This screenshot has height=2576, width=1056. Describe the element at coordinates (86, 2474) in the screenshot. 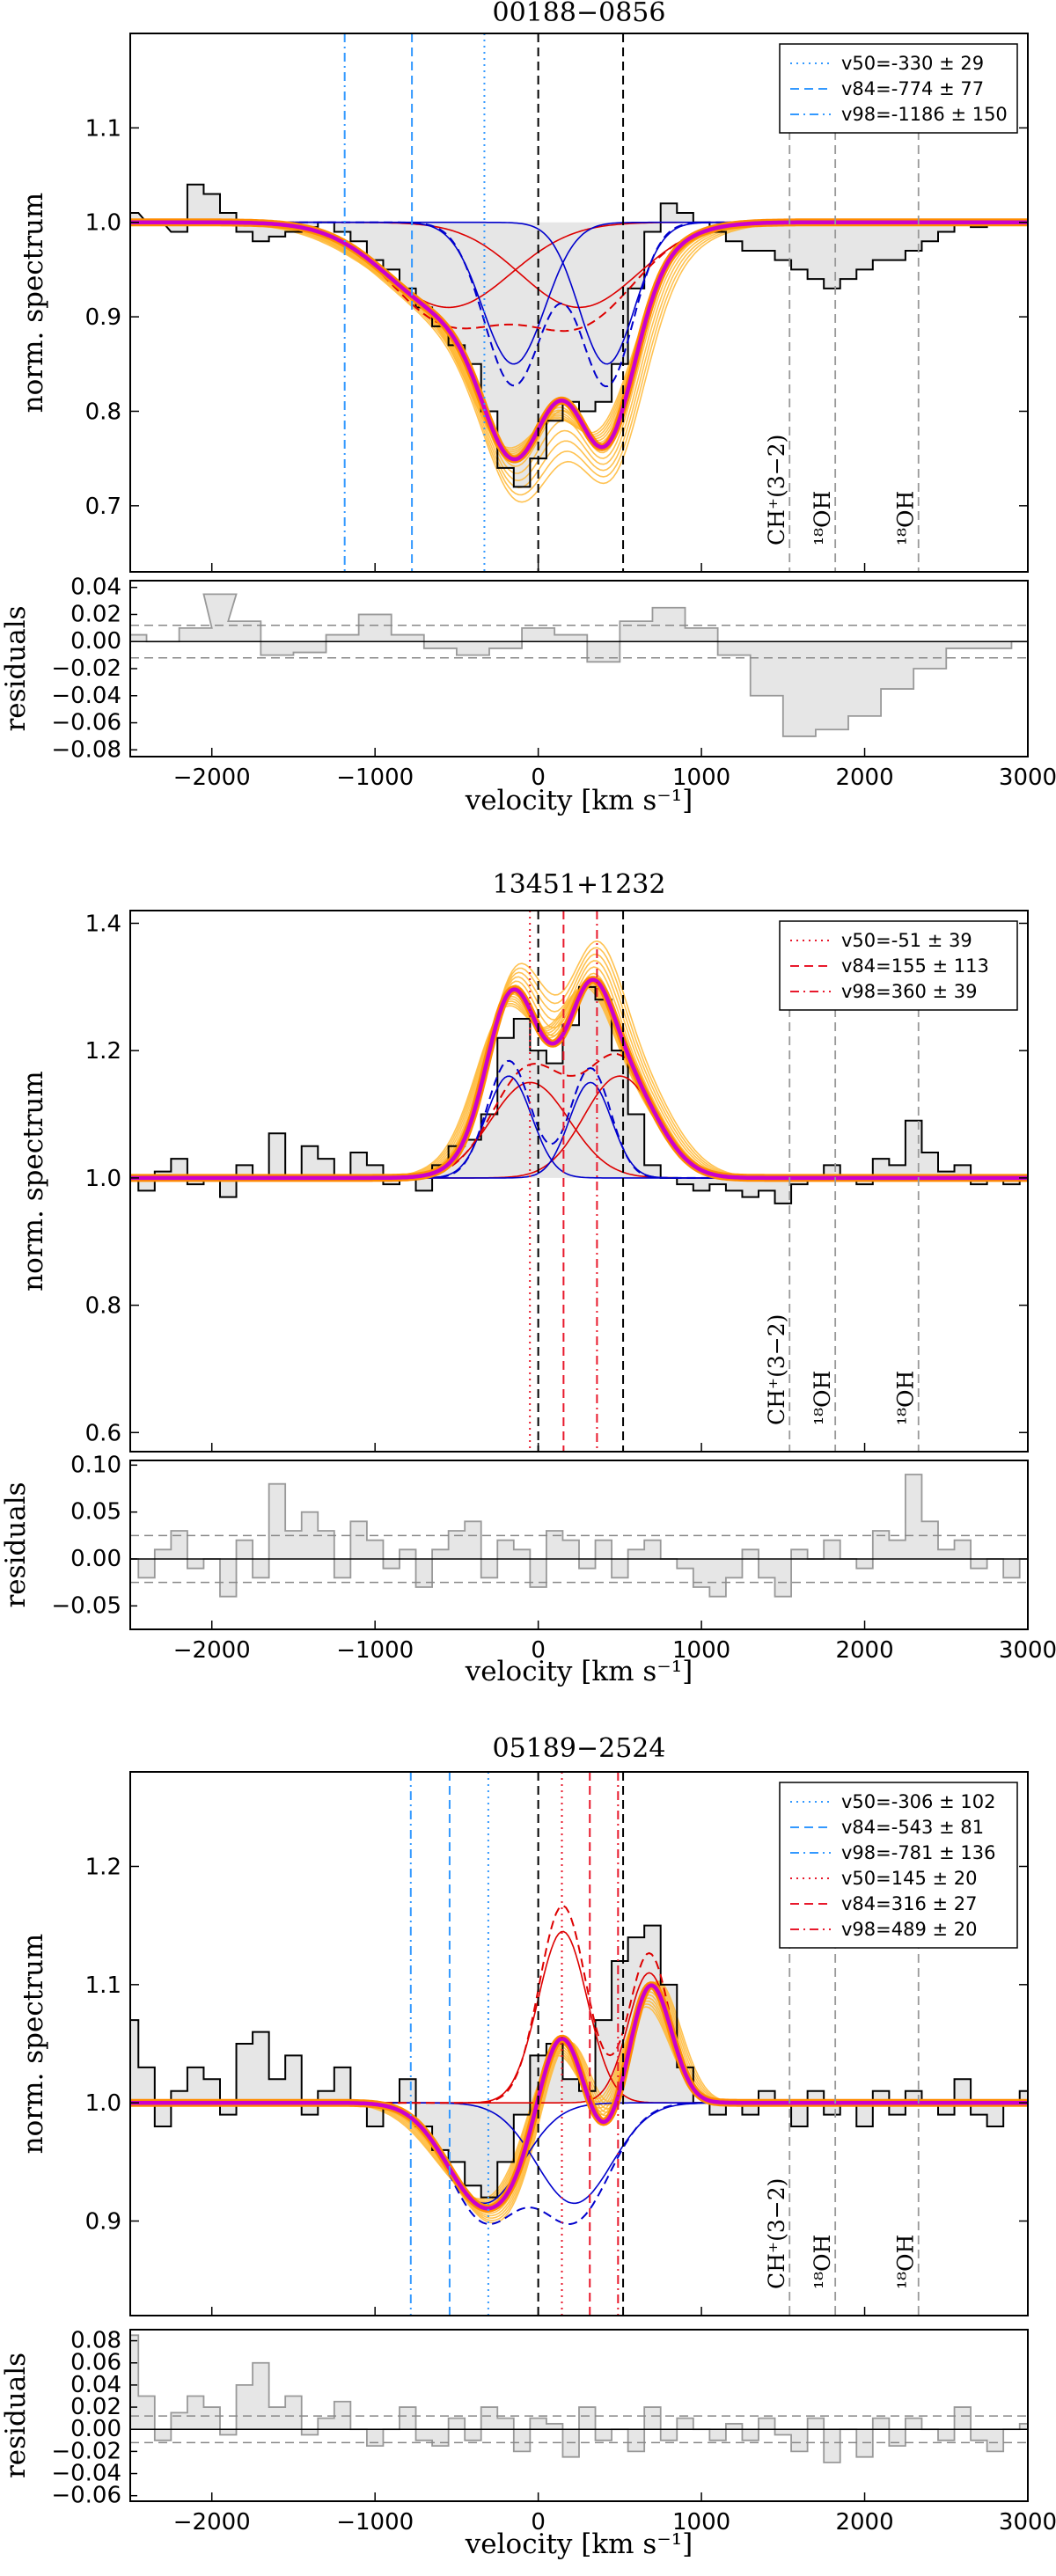

I see `residual-y-tick-label: −0.04` at that location.